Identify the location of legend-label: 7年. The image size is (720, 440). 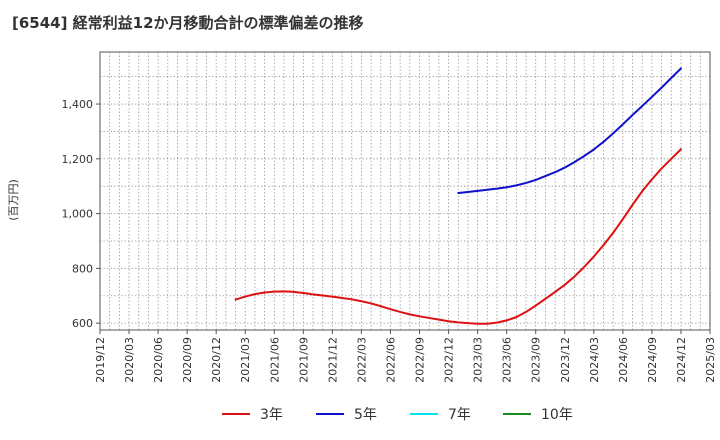
(459, 415).